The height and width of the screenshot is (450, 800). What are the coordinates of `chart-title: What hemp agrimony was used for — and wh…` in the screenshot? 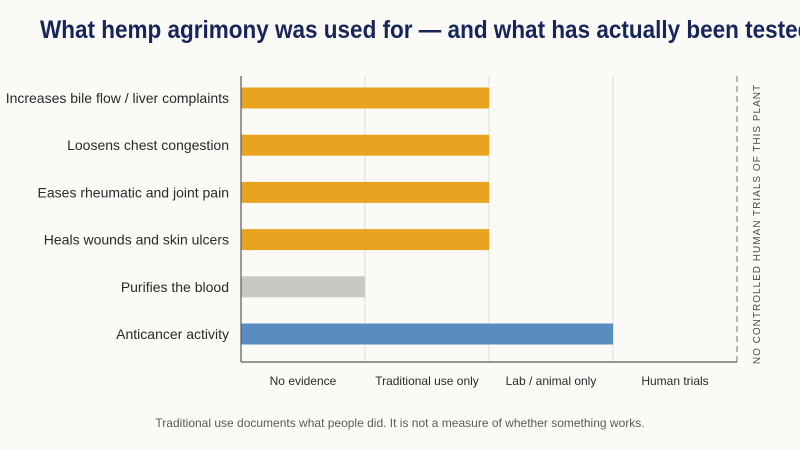 It's located at (420, 30).